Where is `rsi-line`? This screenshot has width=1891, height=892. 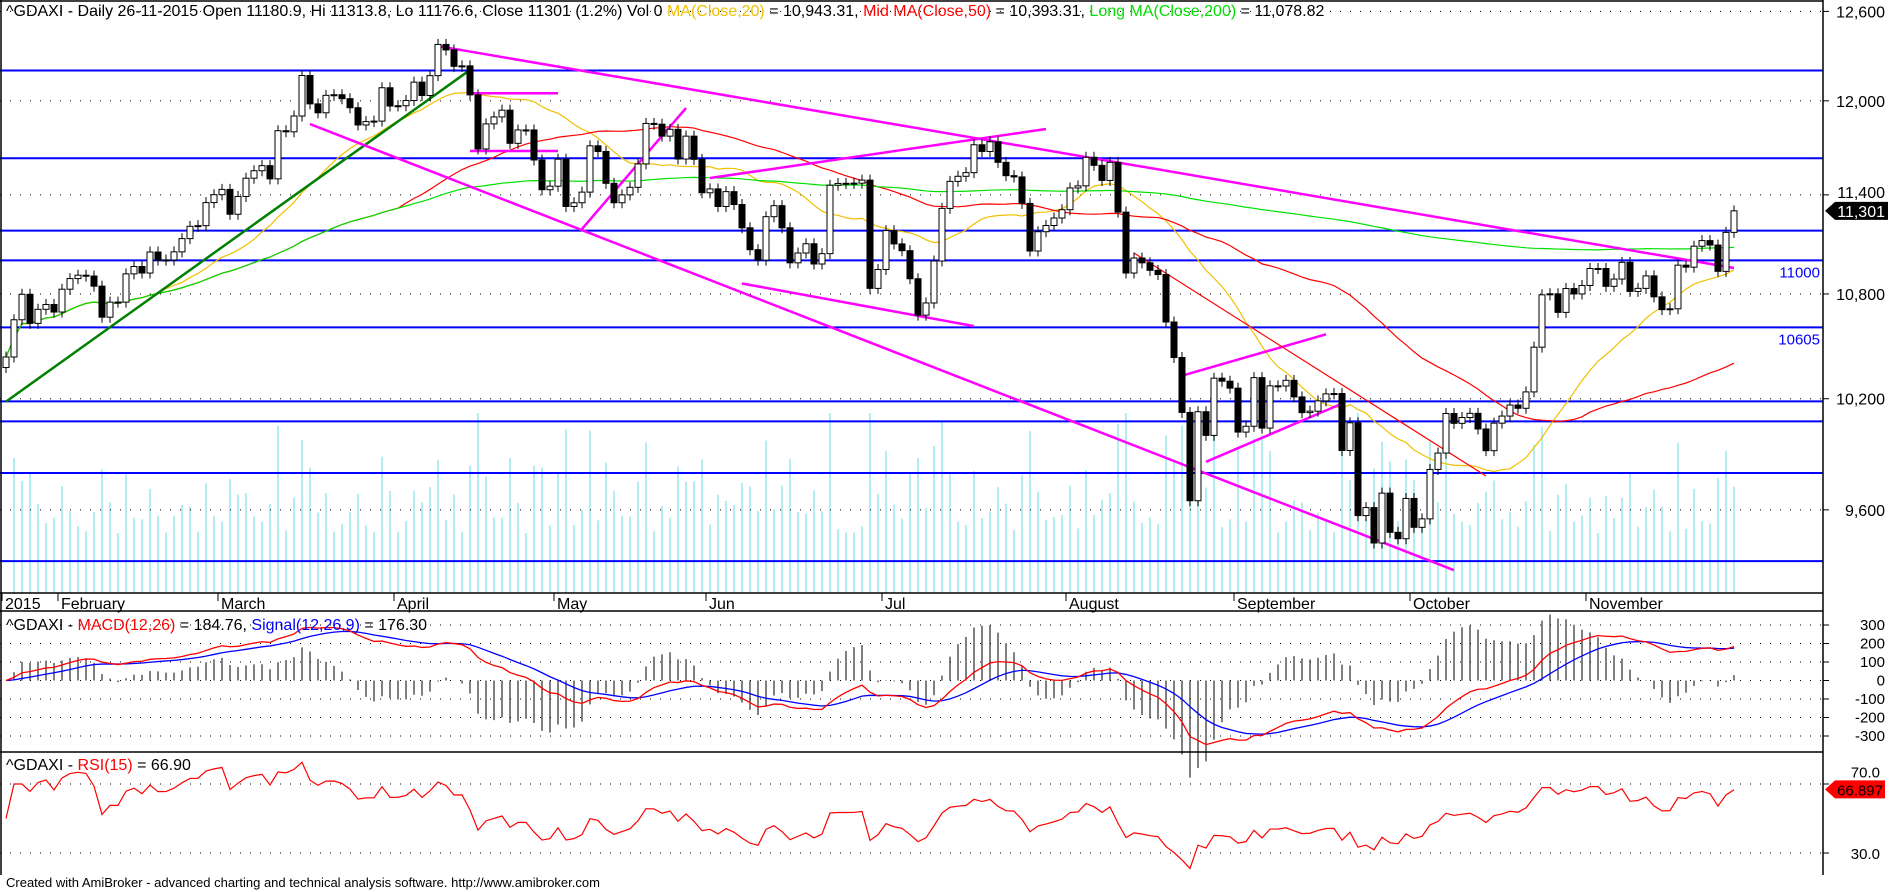 rsi-line is located at coordinates (870, 815).